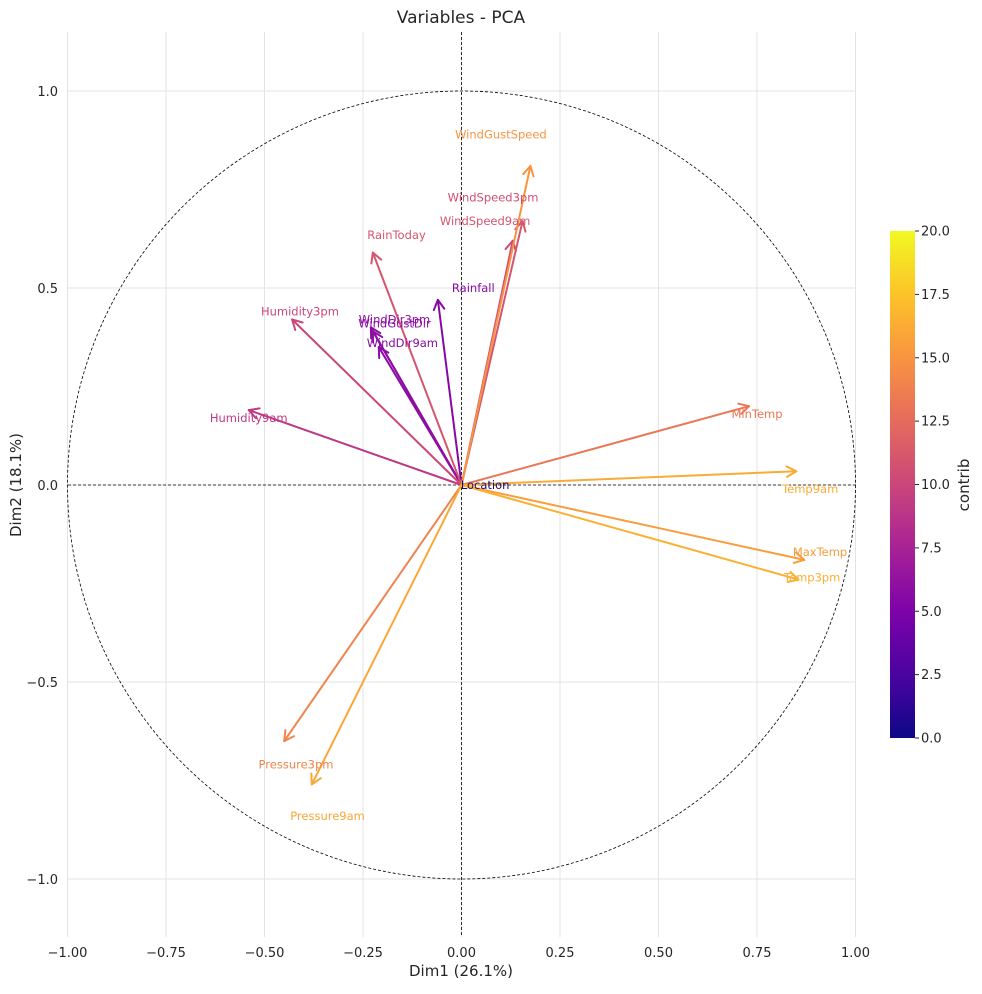  What do you see at coordinates (744, 408) in the screenshot?
I see `arrowhead-mintemp` at bounding box center [744, 408].